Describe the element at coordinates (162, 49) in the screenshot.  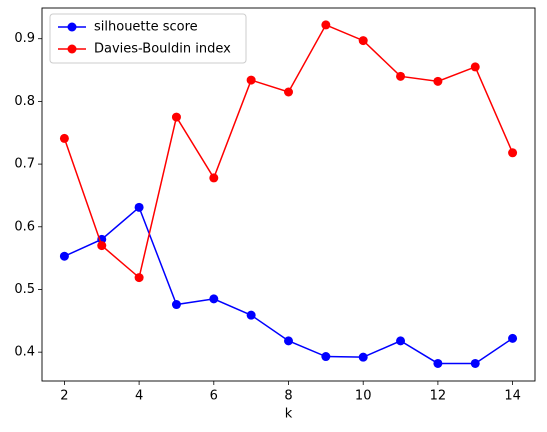
I see `legend-label: Davies-Bouldin index` at that location.